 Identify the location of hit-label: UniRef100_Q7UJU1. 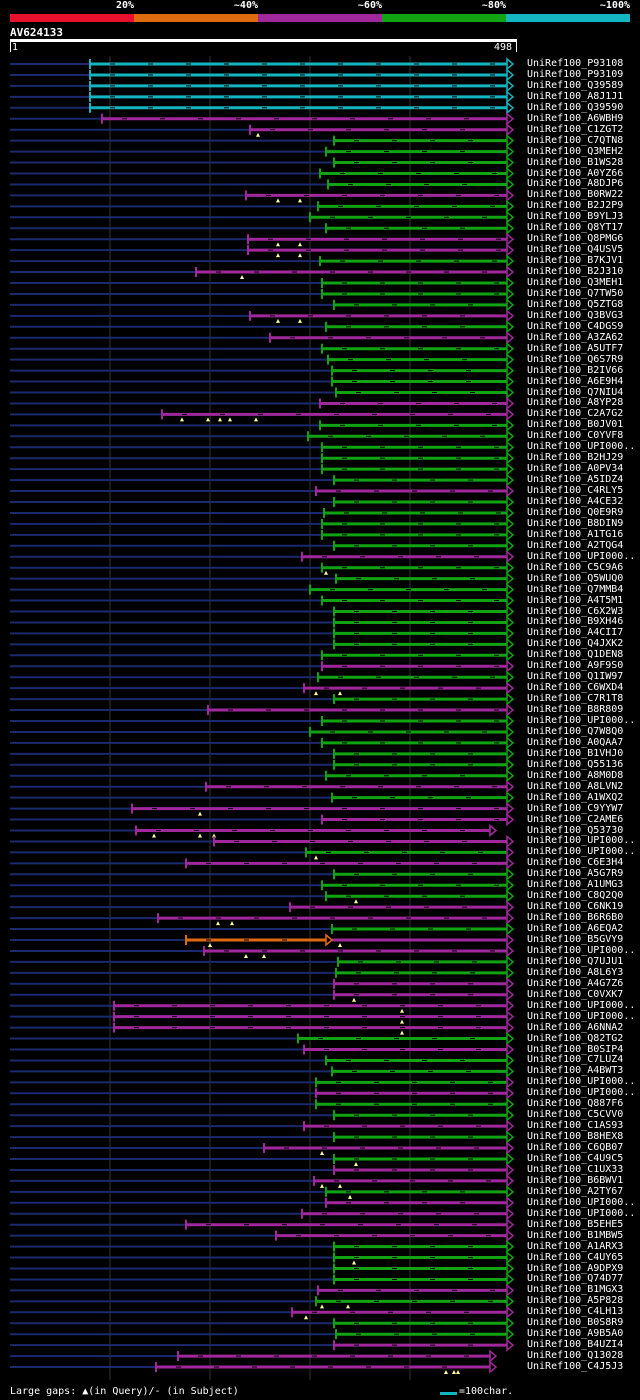
(575, 961).